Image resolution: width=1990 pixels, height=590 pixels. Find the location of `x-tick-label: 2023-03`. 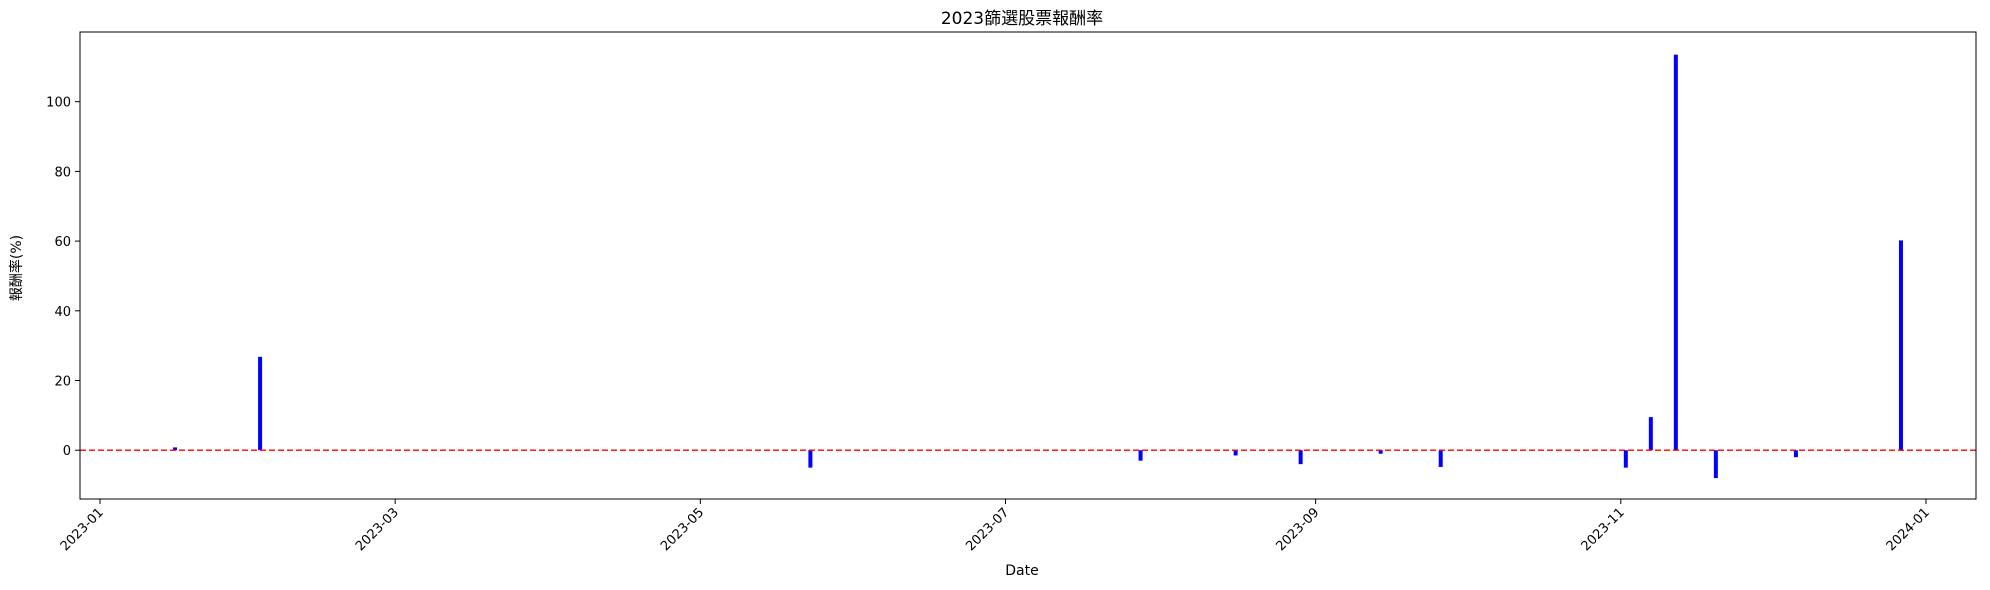

x-tick-label: 2023-03 is located at coordinates (377, 529).